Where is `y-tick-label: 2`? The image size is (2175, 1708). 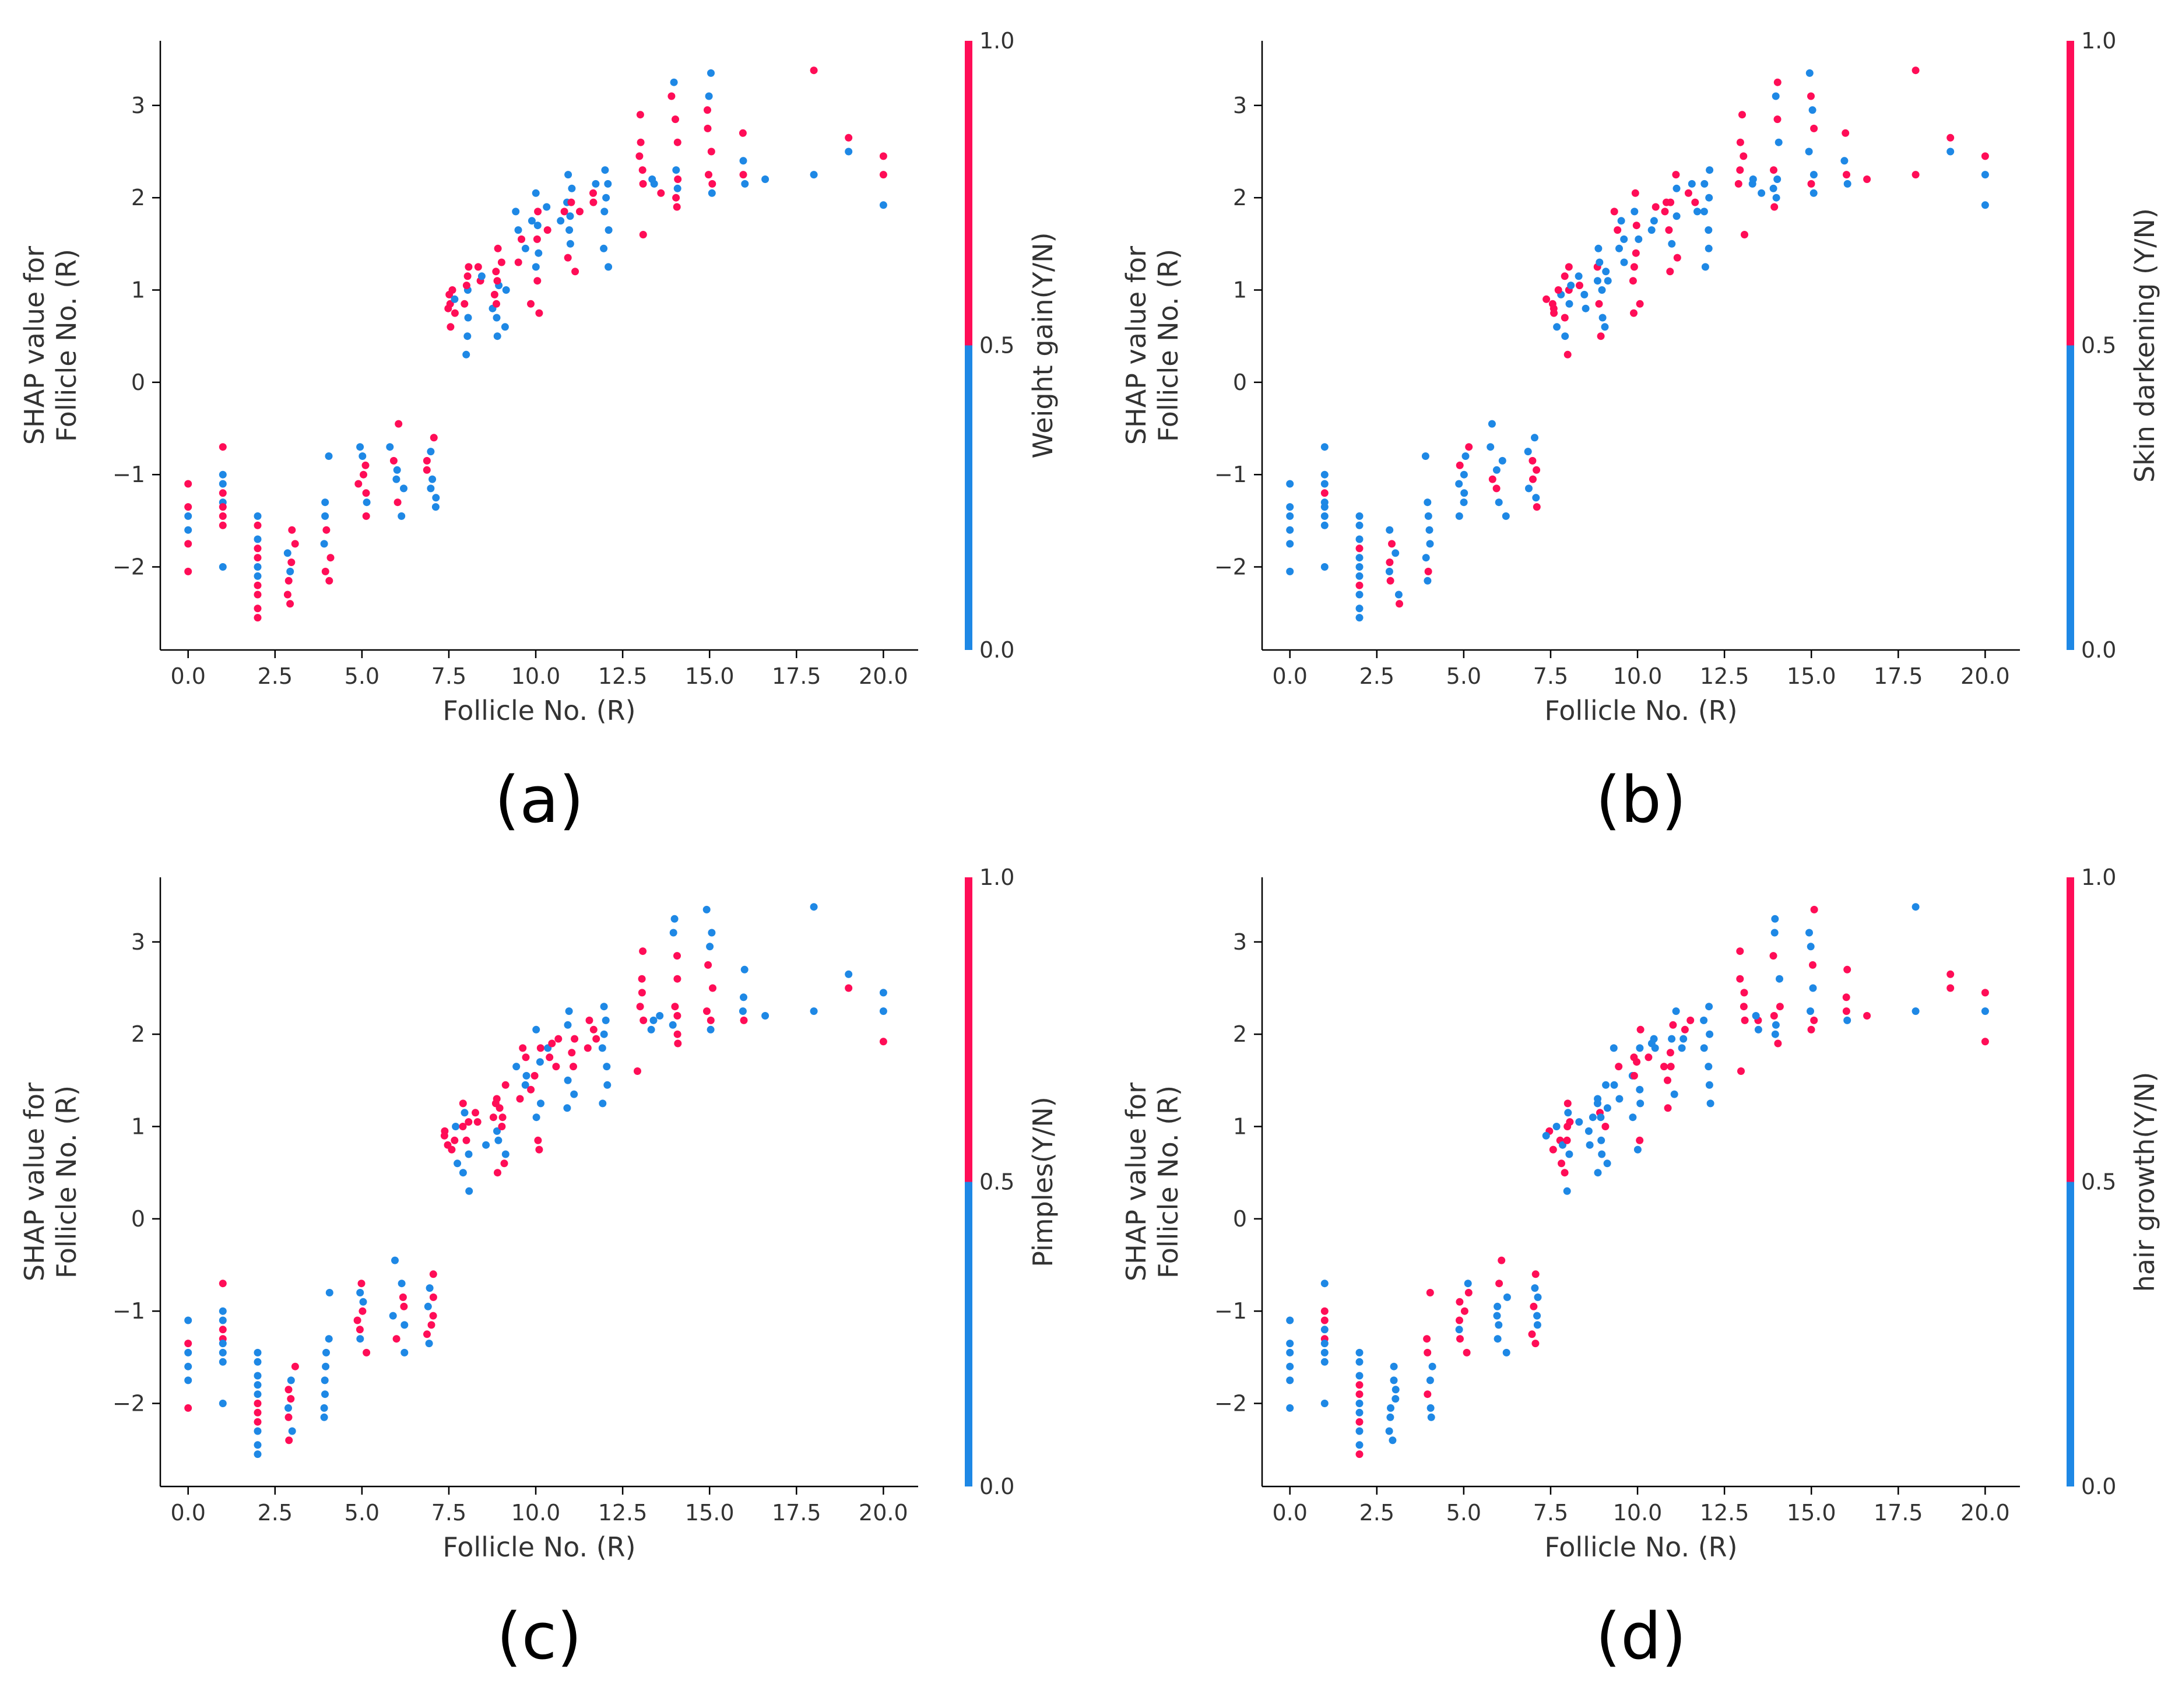 y-tick-label: 2 is located at coordinates (138, 1034).